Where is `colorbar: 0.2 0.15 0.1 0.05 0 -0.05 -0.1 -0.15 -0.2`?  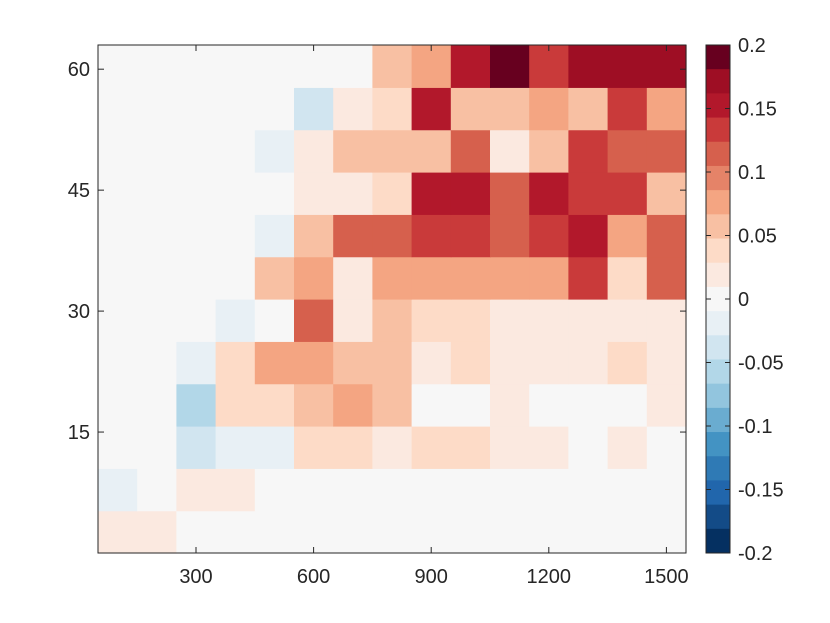
colorbar: 0.2 0.15 0.1 0.05 0 -0.05 -0.1 -0.15 -0.2 is located at coordinates (744, 300).